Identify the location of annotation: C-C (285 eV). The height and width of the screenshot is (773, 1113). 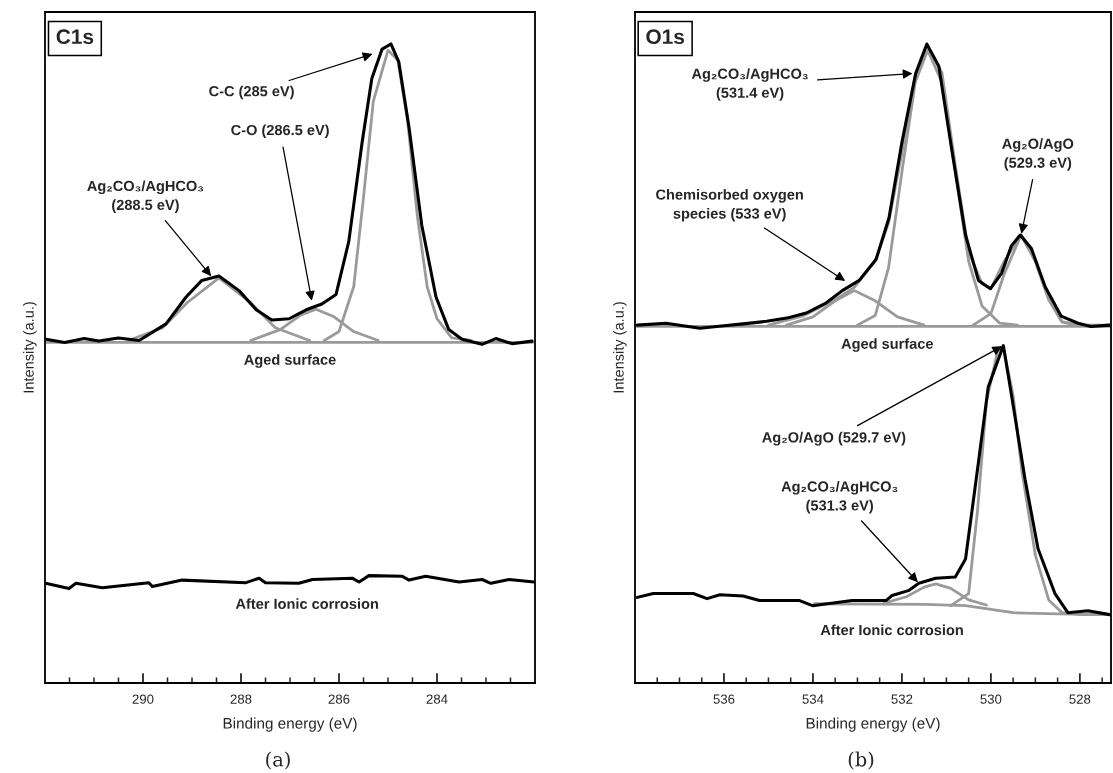
(251, 92).